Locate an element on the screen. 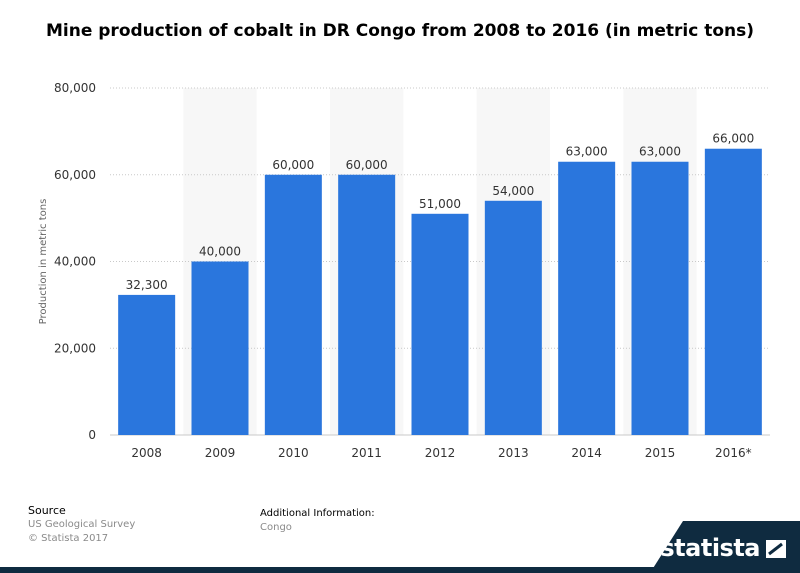  source-name: US Geological Survey is located at coordinates (82, 524).